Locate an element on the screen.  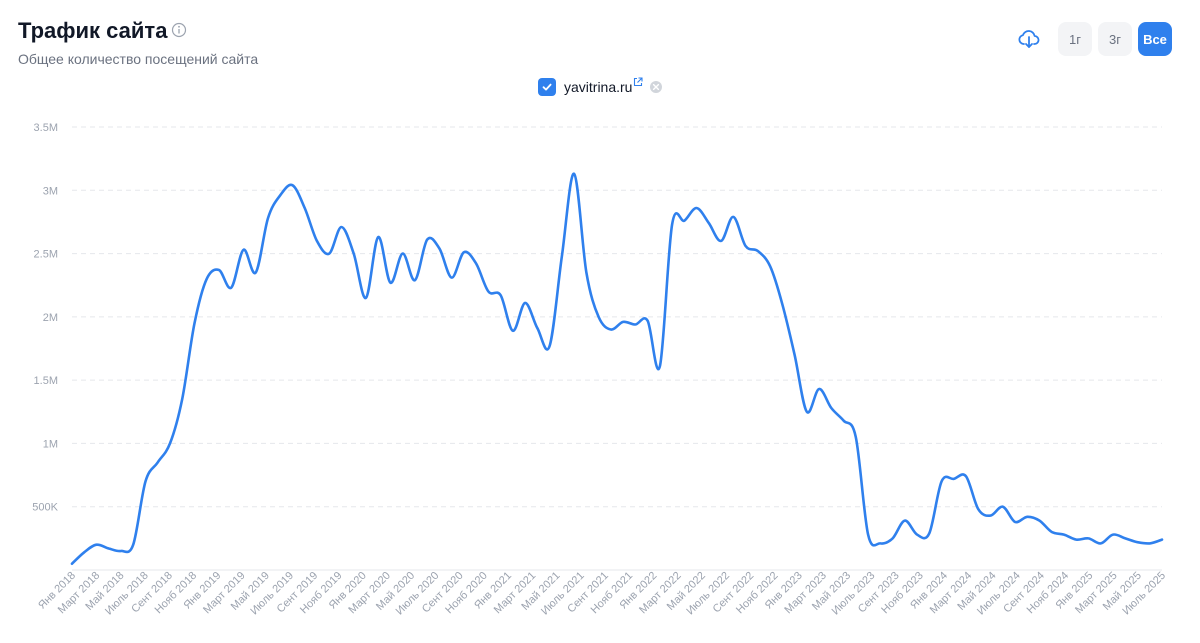
y-tick-label: 1.5M is located at coordinates (46, 381).